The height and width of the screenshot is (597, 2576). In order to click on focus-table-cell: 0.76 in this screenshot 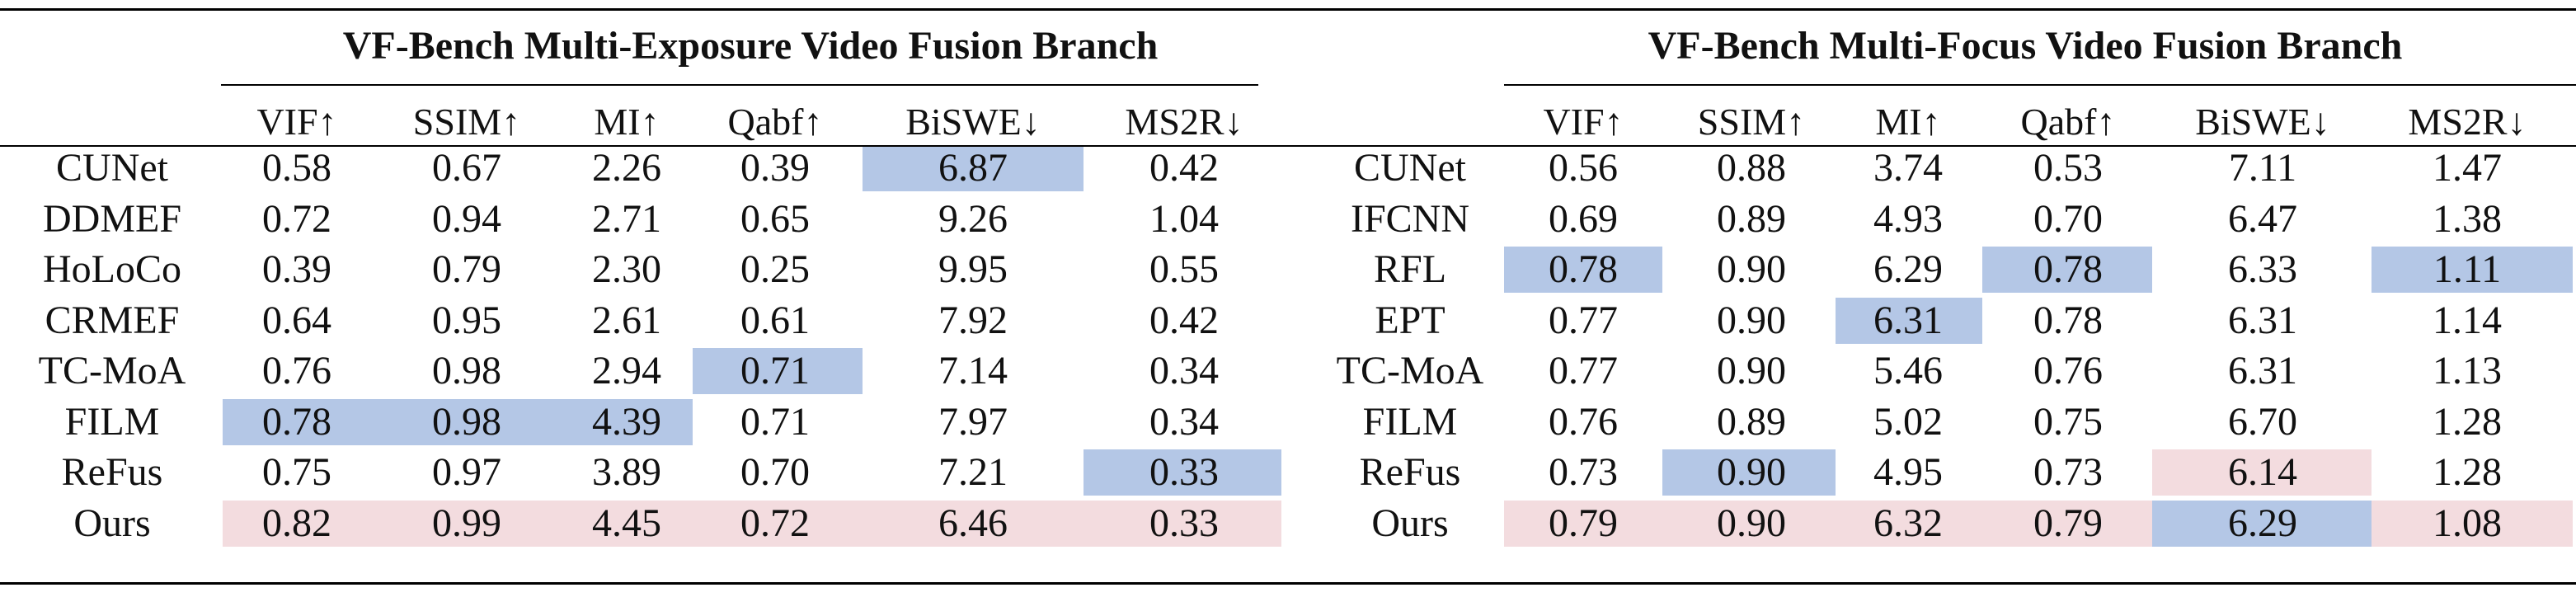, I will do `click(1583, 421)`.